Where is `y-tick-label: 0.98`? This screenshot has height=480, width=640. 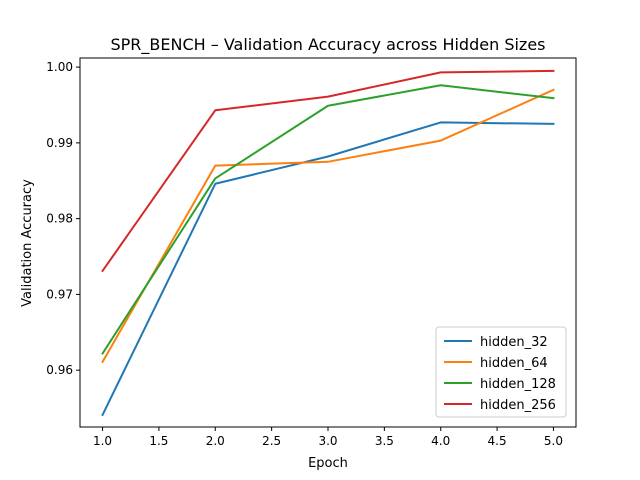
y-tick-label: 0.98 is located at coordinates (59, 219).